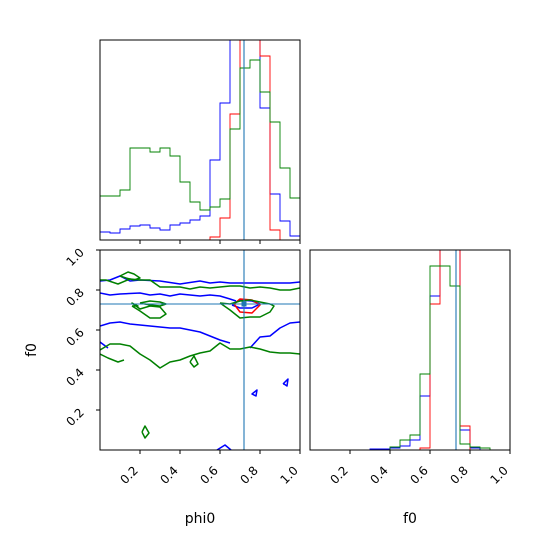 The width and height of the screenshot is (550, 550). I want to click on truth-crosshair, so click(200, 350).